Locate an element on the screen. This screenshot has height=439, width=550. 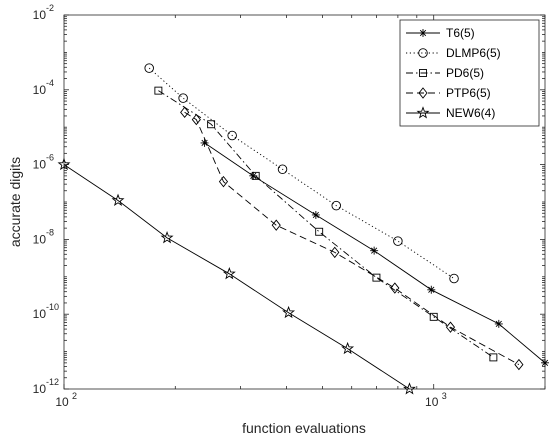
y-tick-label-exponent: -12 is located at coordinates (52, 382).